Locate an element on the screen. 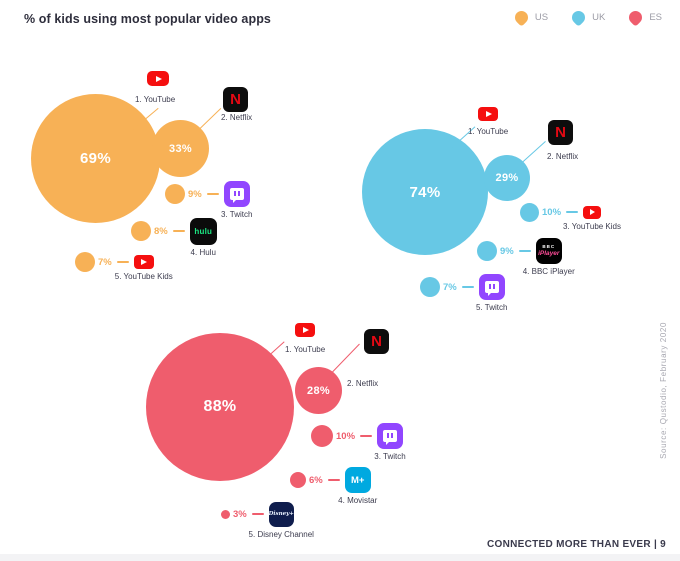 Image resolution: width=680 pixels, height=561 pixels. uk-youtube-bubble: 74% is located at coordinates (425, 192).